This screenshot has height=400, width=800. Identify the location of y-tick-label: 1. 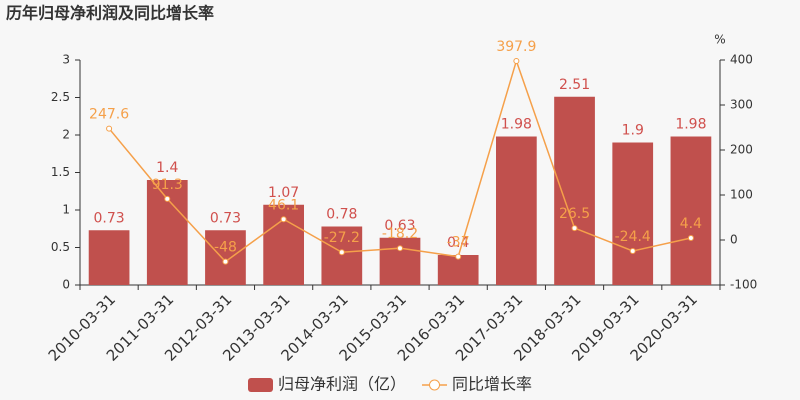
(66, 210).